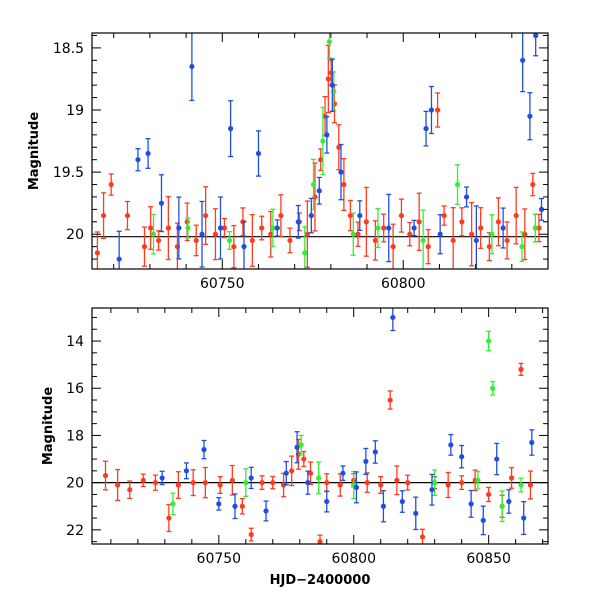 Image resolution: width=600 pixels, height=600 pixels. Describe the element at coordinates (75, 389) in the screenshot. I see `bottom-y-tick-label-1: 16` at that location.